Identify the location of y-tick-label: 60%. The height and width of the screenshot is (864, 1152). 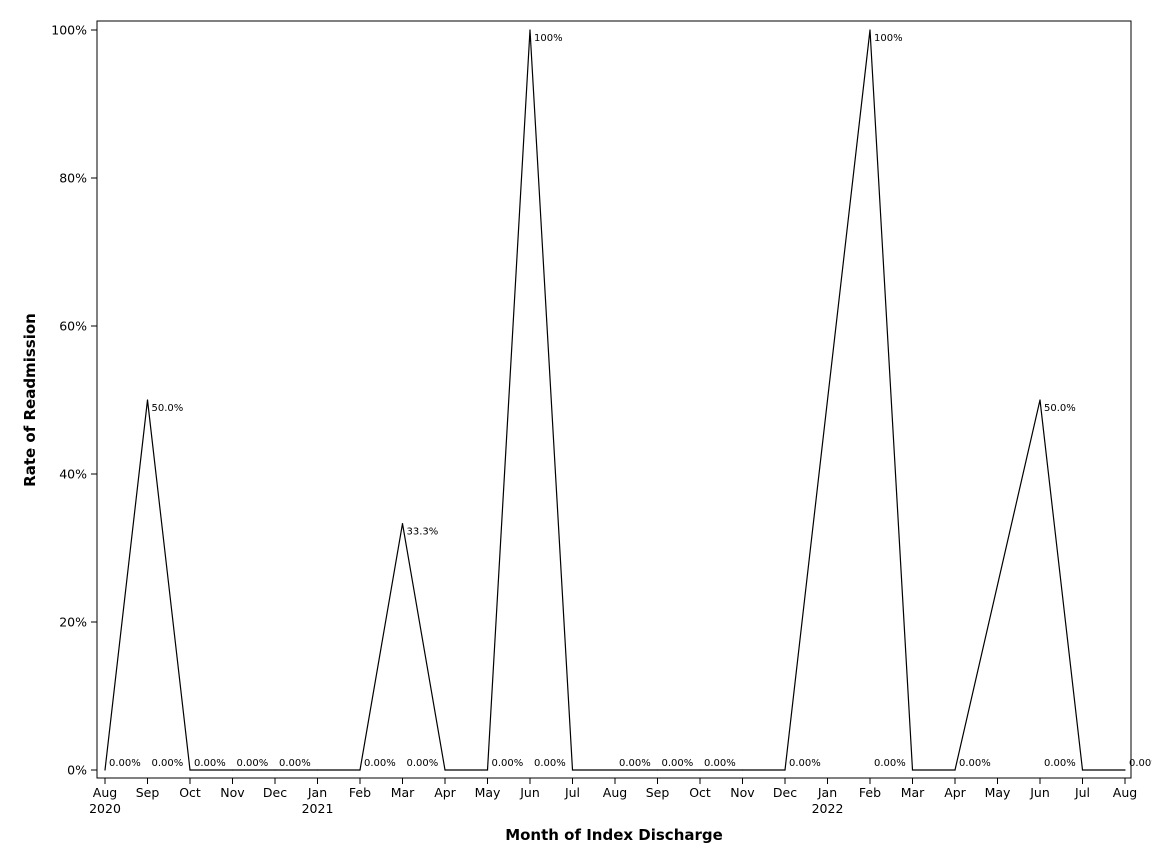
(73, 326).